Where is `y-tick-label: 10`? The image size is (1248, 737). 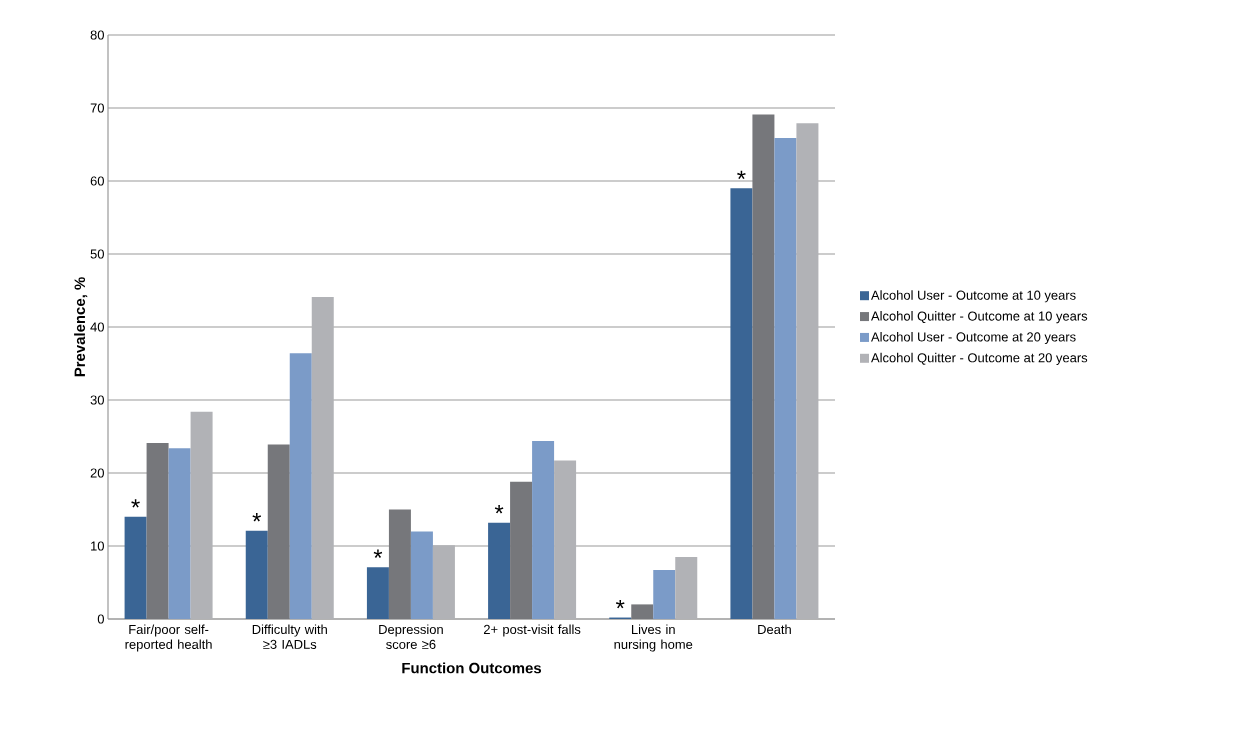 y-tick-label: 10 is located at coordinates (97, 546).